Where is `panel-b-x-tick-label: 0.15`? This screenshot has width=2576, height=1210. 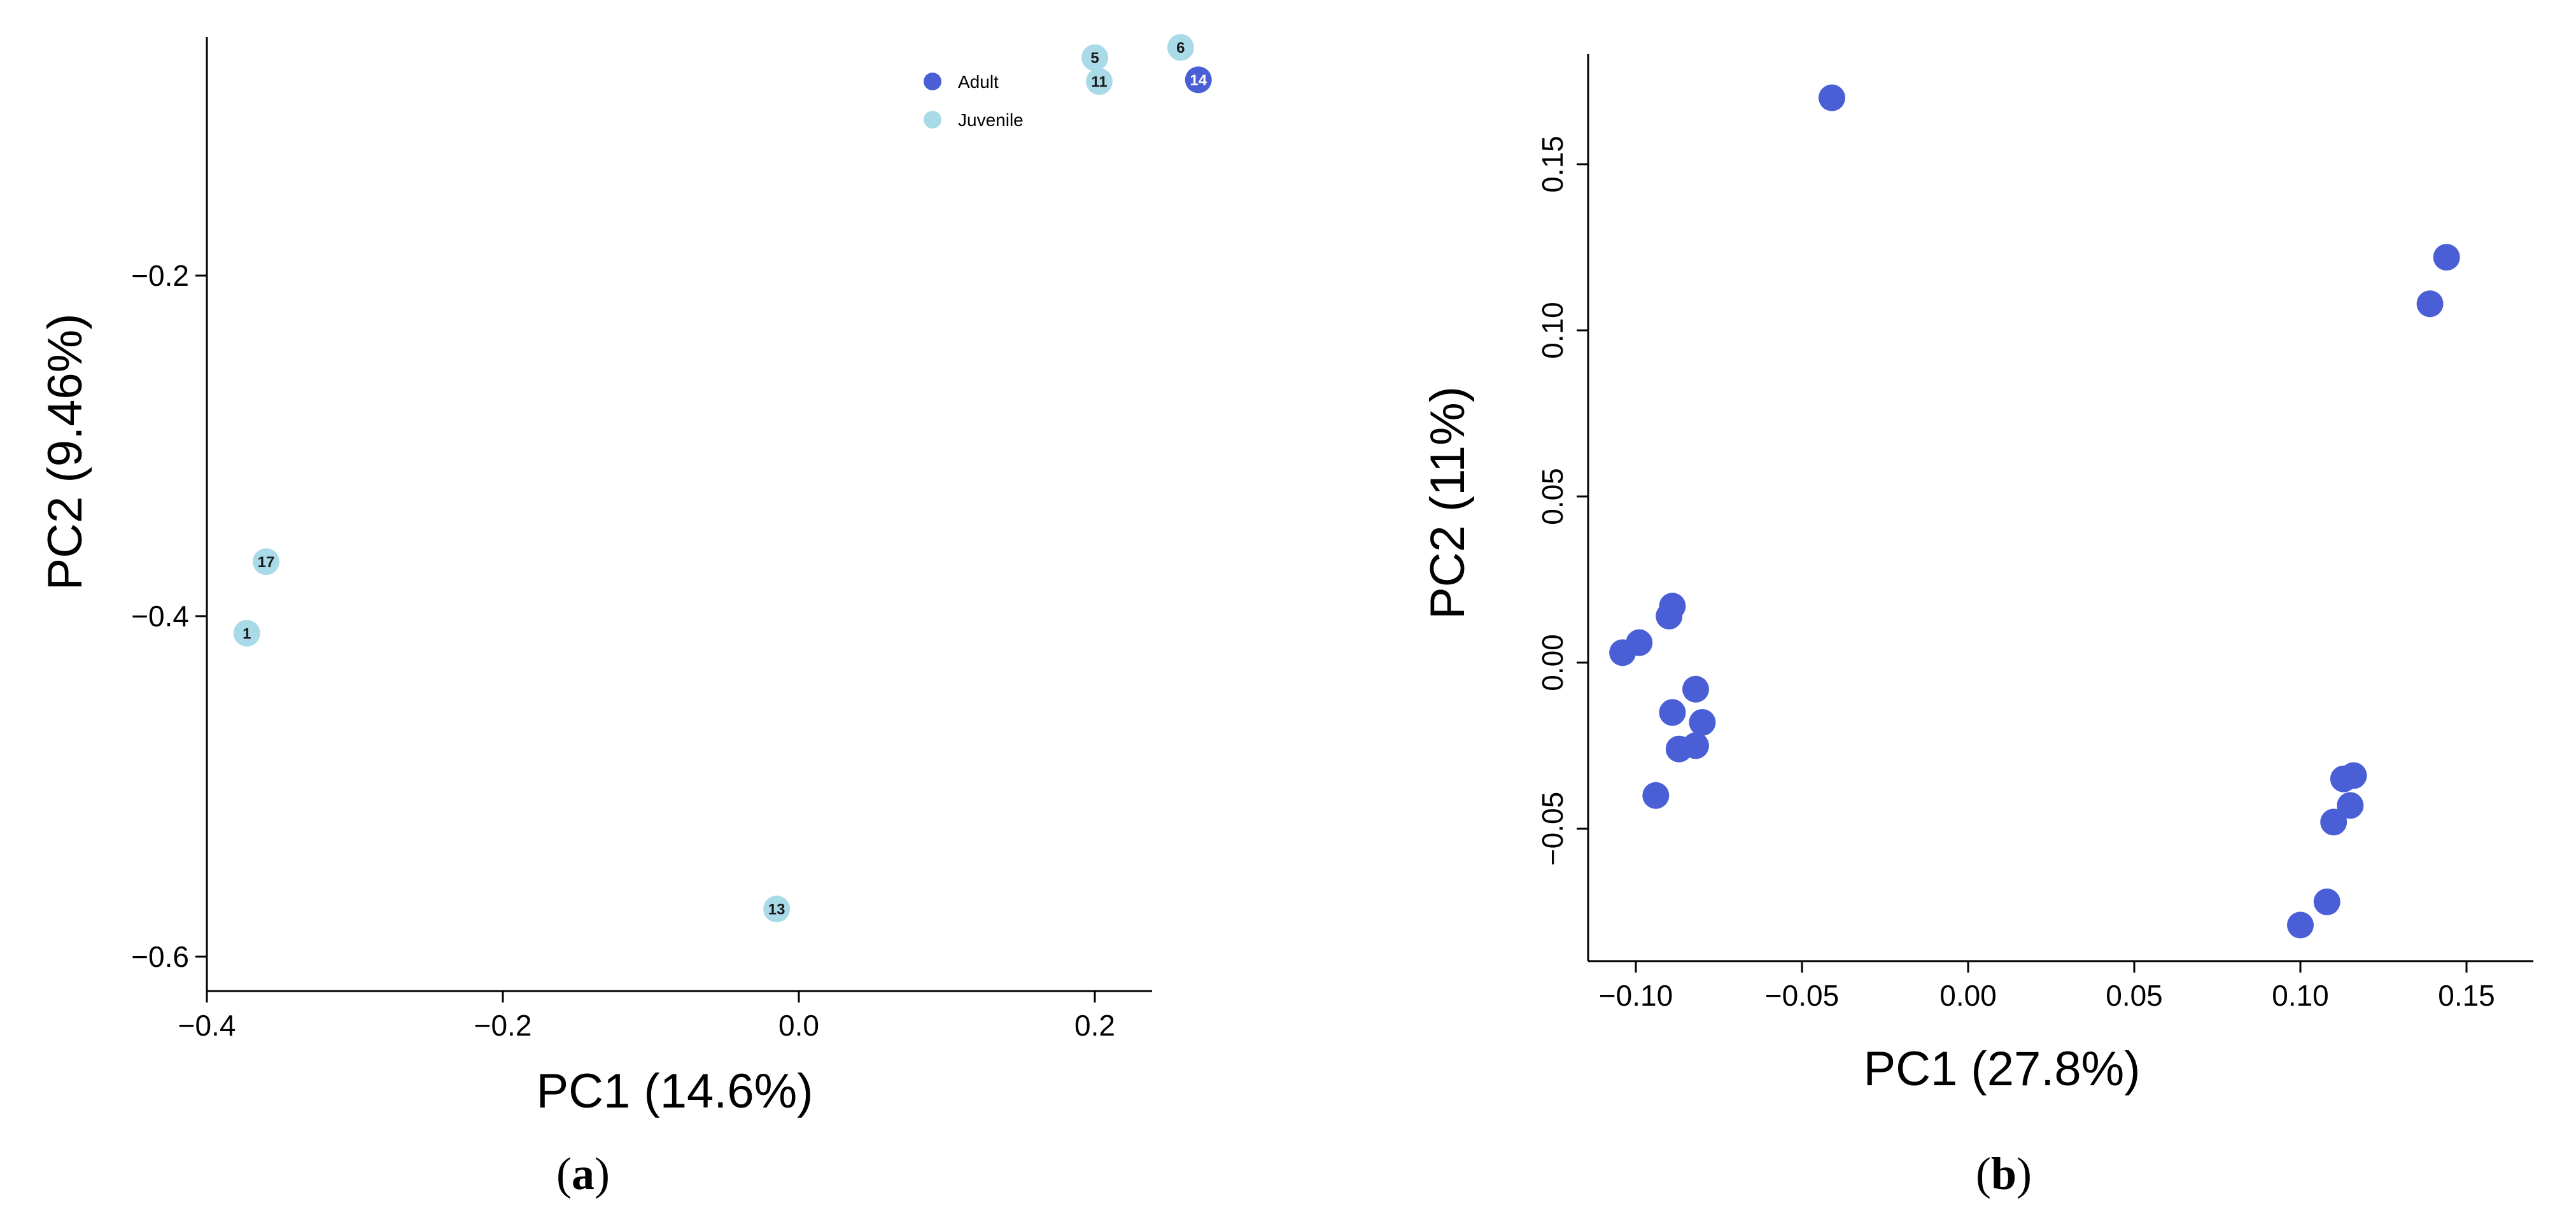 panel-b-x-tick-label: 0.15 is located at coordinates (2467, 996).